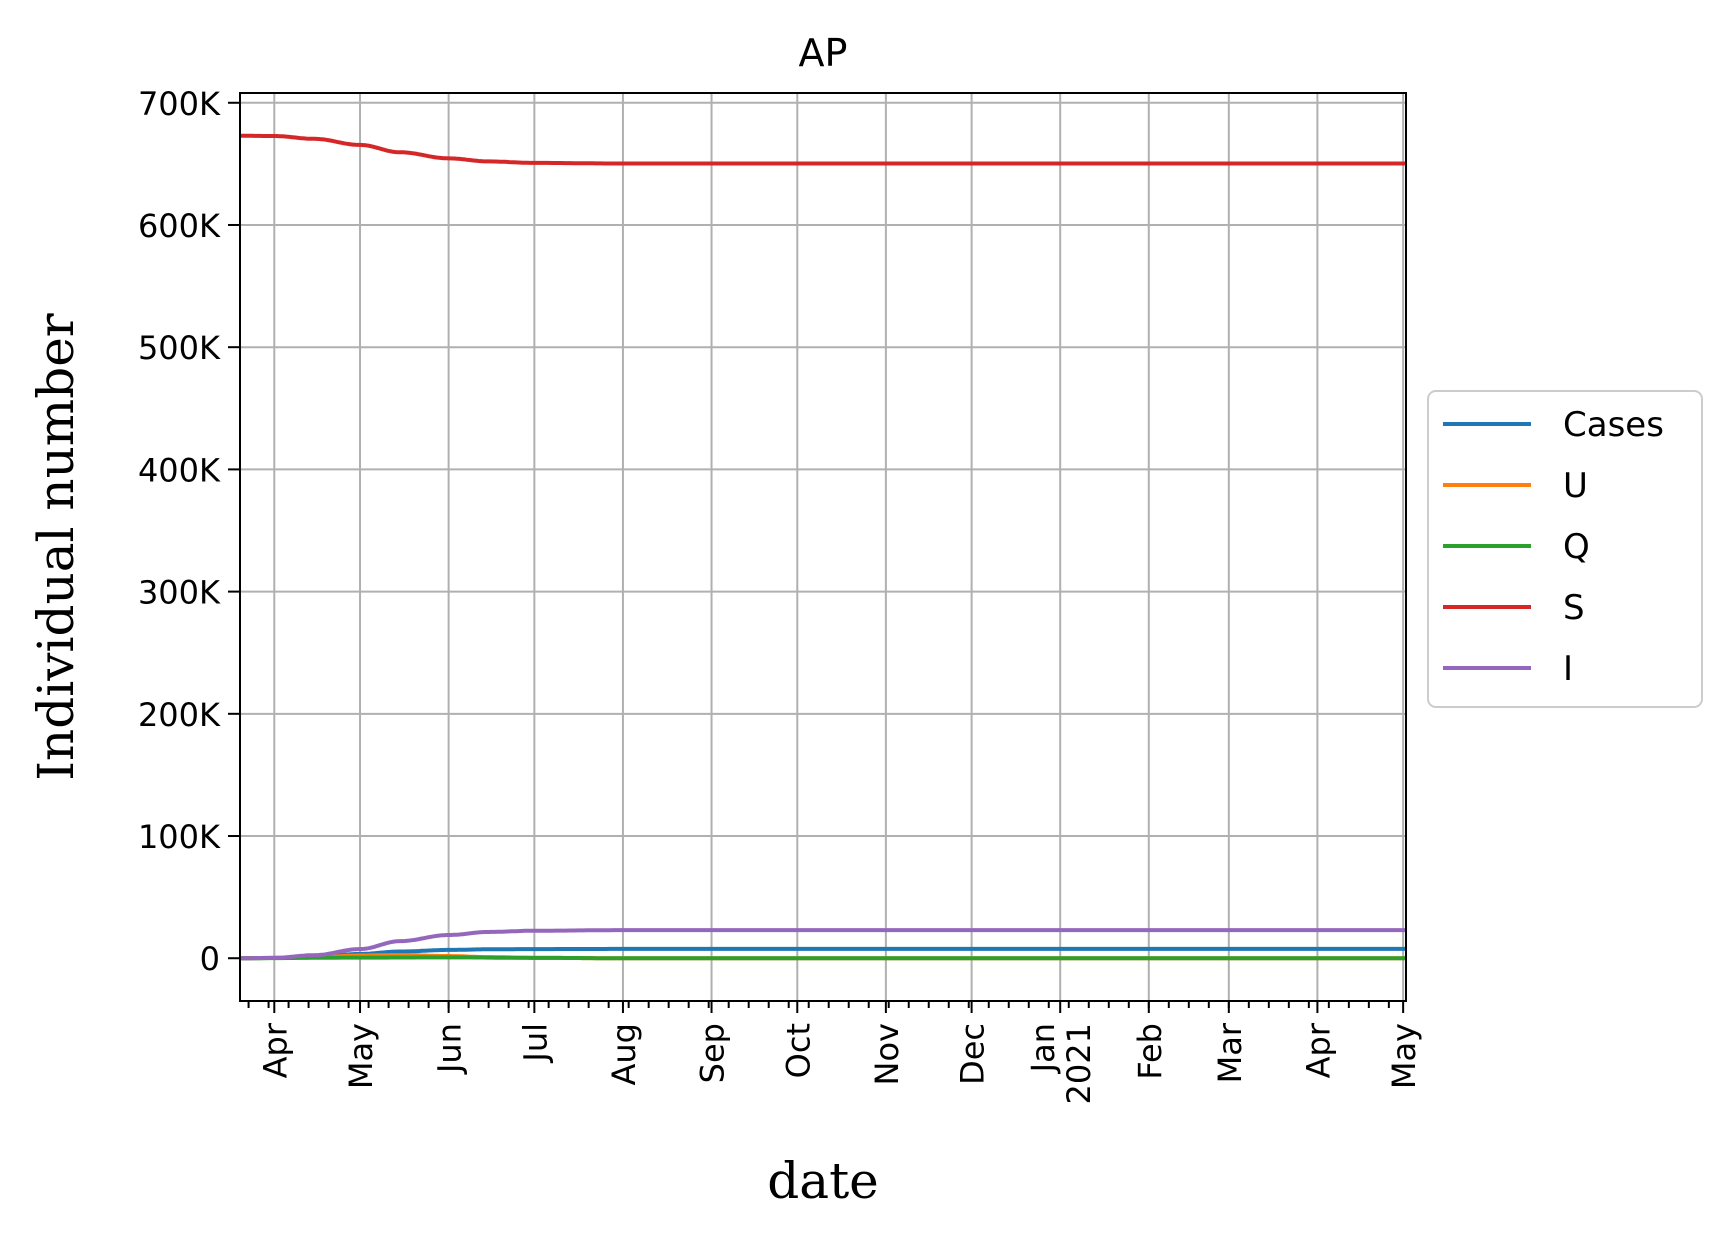 This screenshot has width=1725, height=1236. Describe the element at coordinates (1575, 486) in the screenshot. I see `legend-label-u: U` at that location.